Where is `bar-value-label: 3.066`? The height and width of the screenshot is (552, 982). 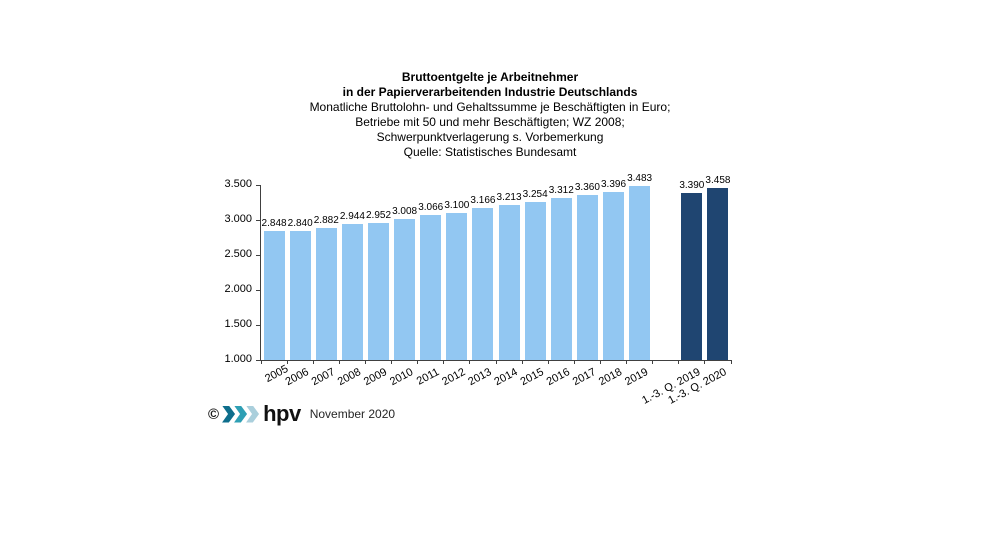 bar-value-label: 3.066 is located at coordinates (431, 208).